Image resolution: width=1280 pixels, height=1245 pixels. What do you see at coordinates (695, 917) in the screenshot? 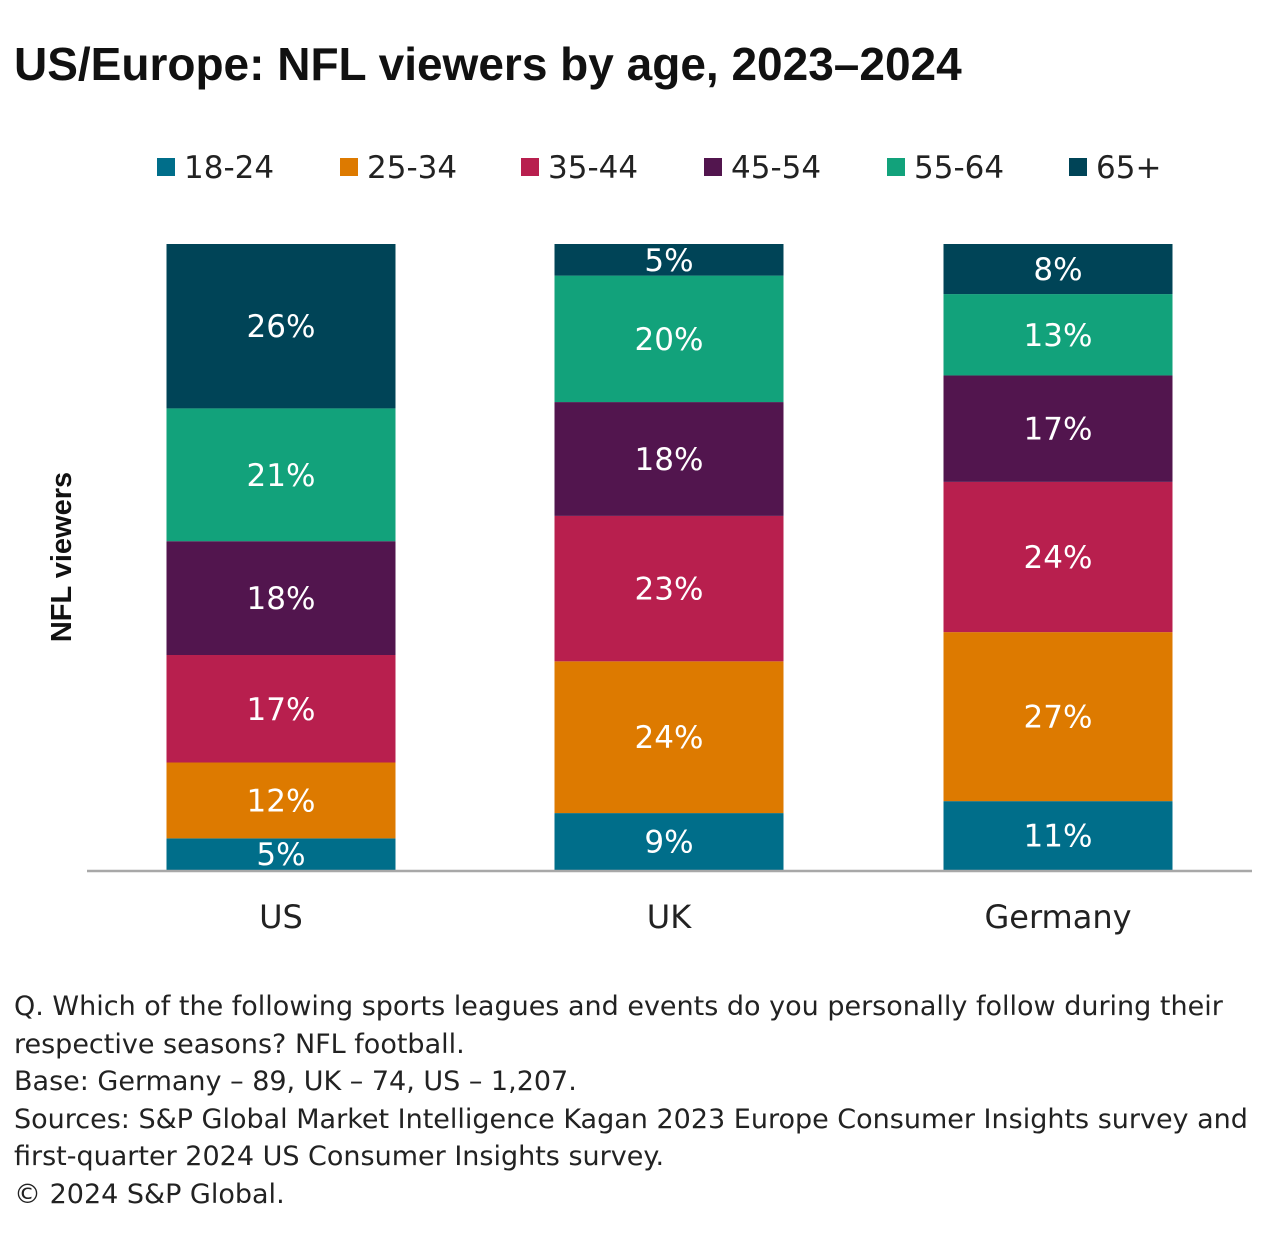
I see `x-tick-labels: US UK Germany` at bounding box center [695, 917].